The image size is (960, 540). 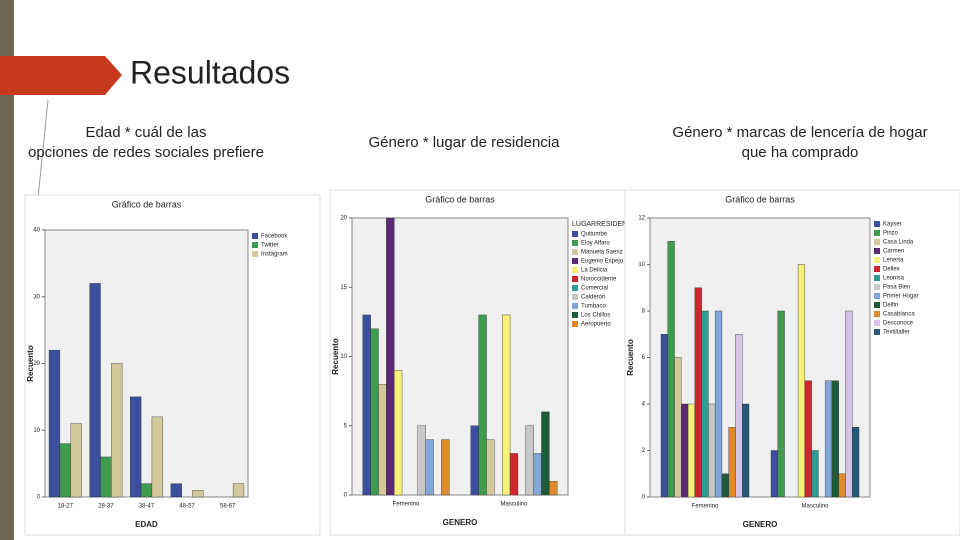 What do you see at coordinates (602, 253) in the screenshot?
I see `legend-label: Manuela Saenz` at bounding box center [602, 253].